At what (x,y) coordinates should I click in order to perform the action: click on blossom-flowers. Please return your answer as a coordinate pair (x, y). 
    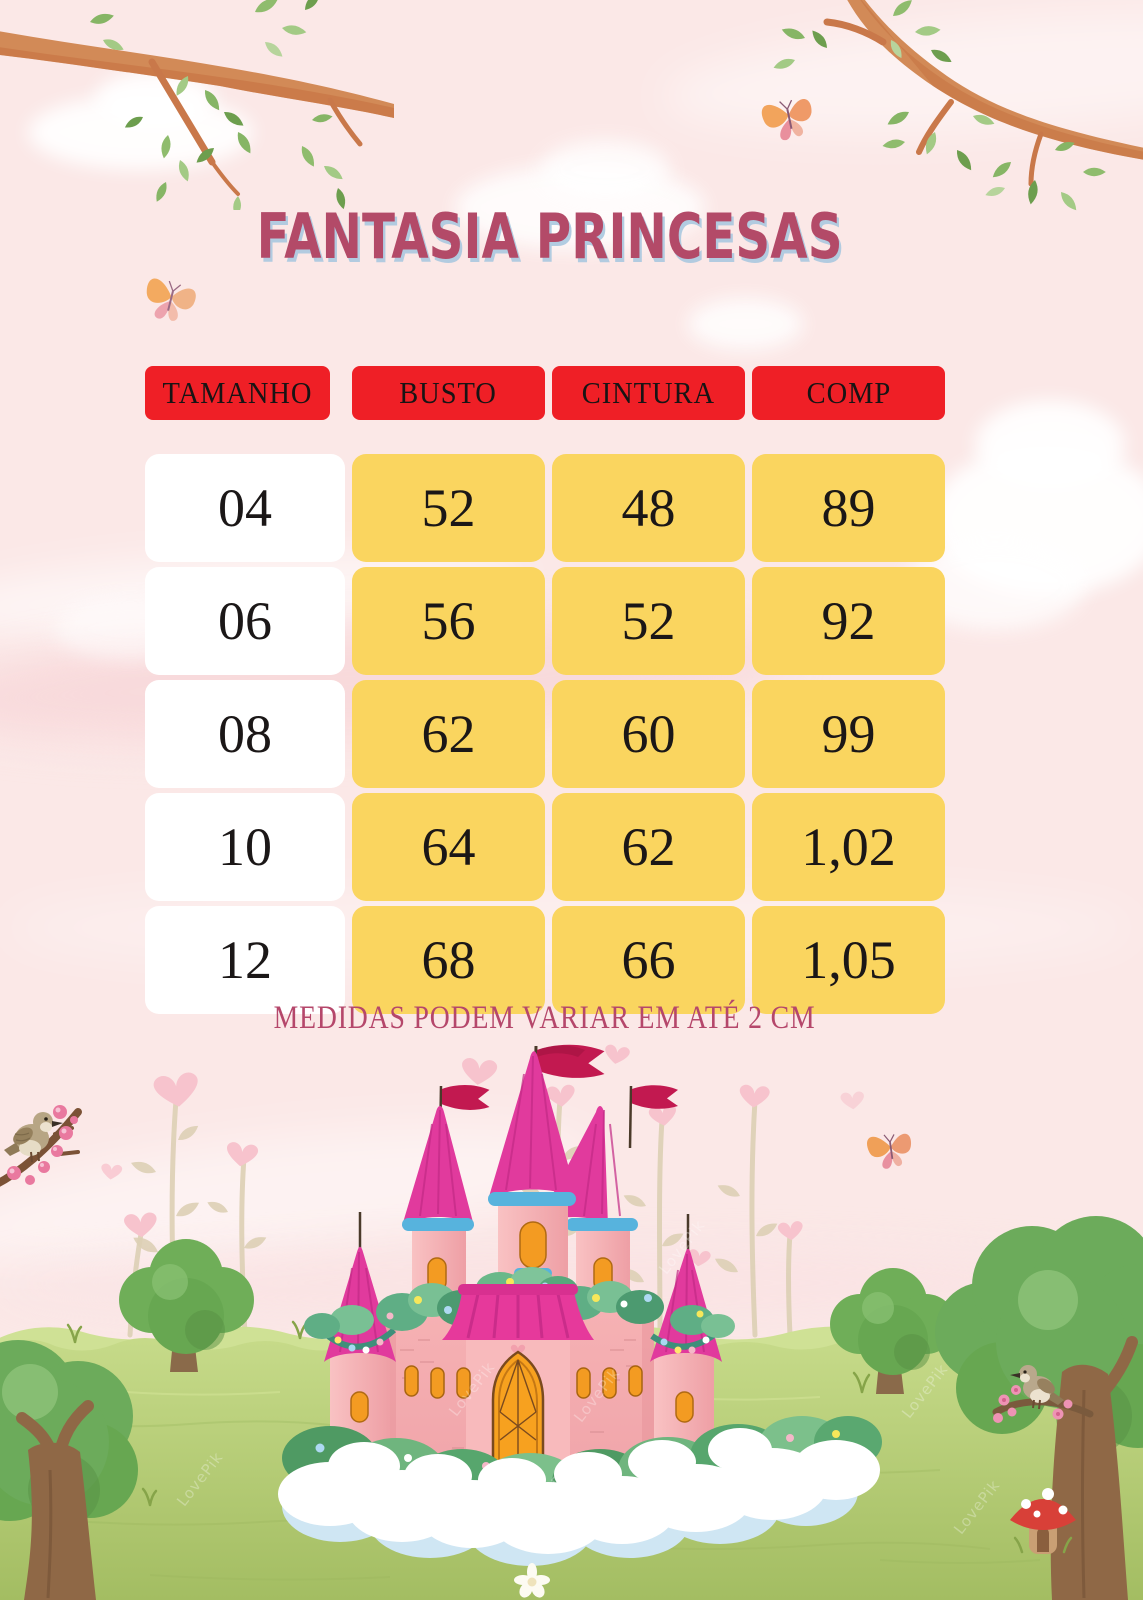
    Looking at the image, I should click on (42, 1145).